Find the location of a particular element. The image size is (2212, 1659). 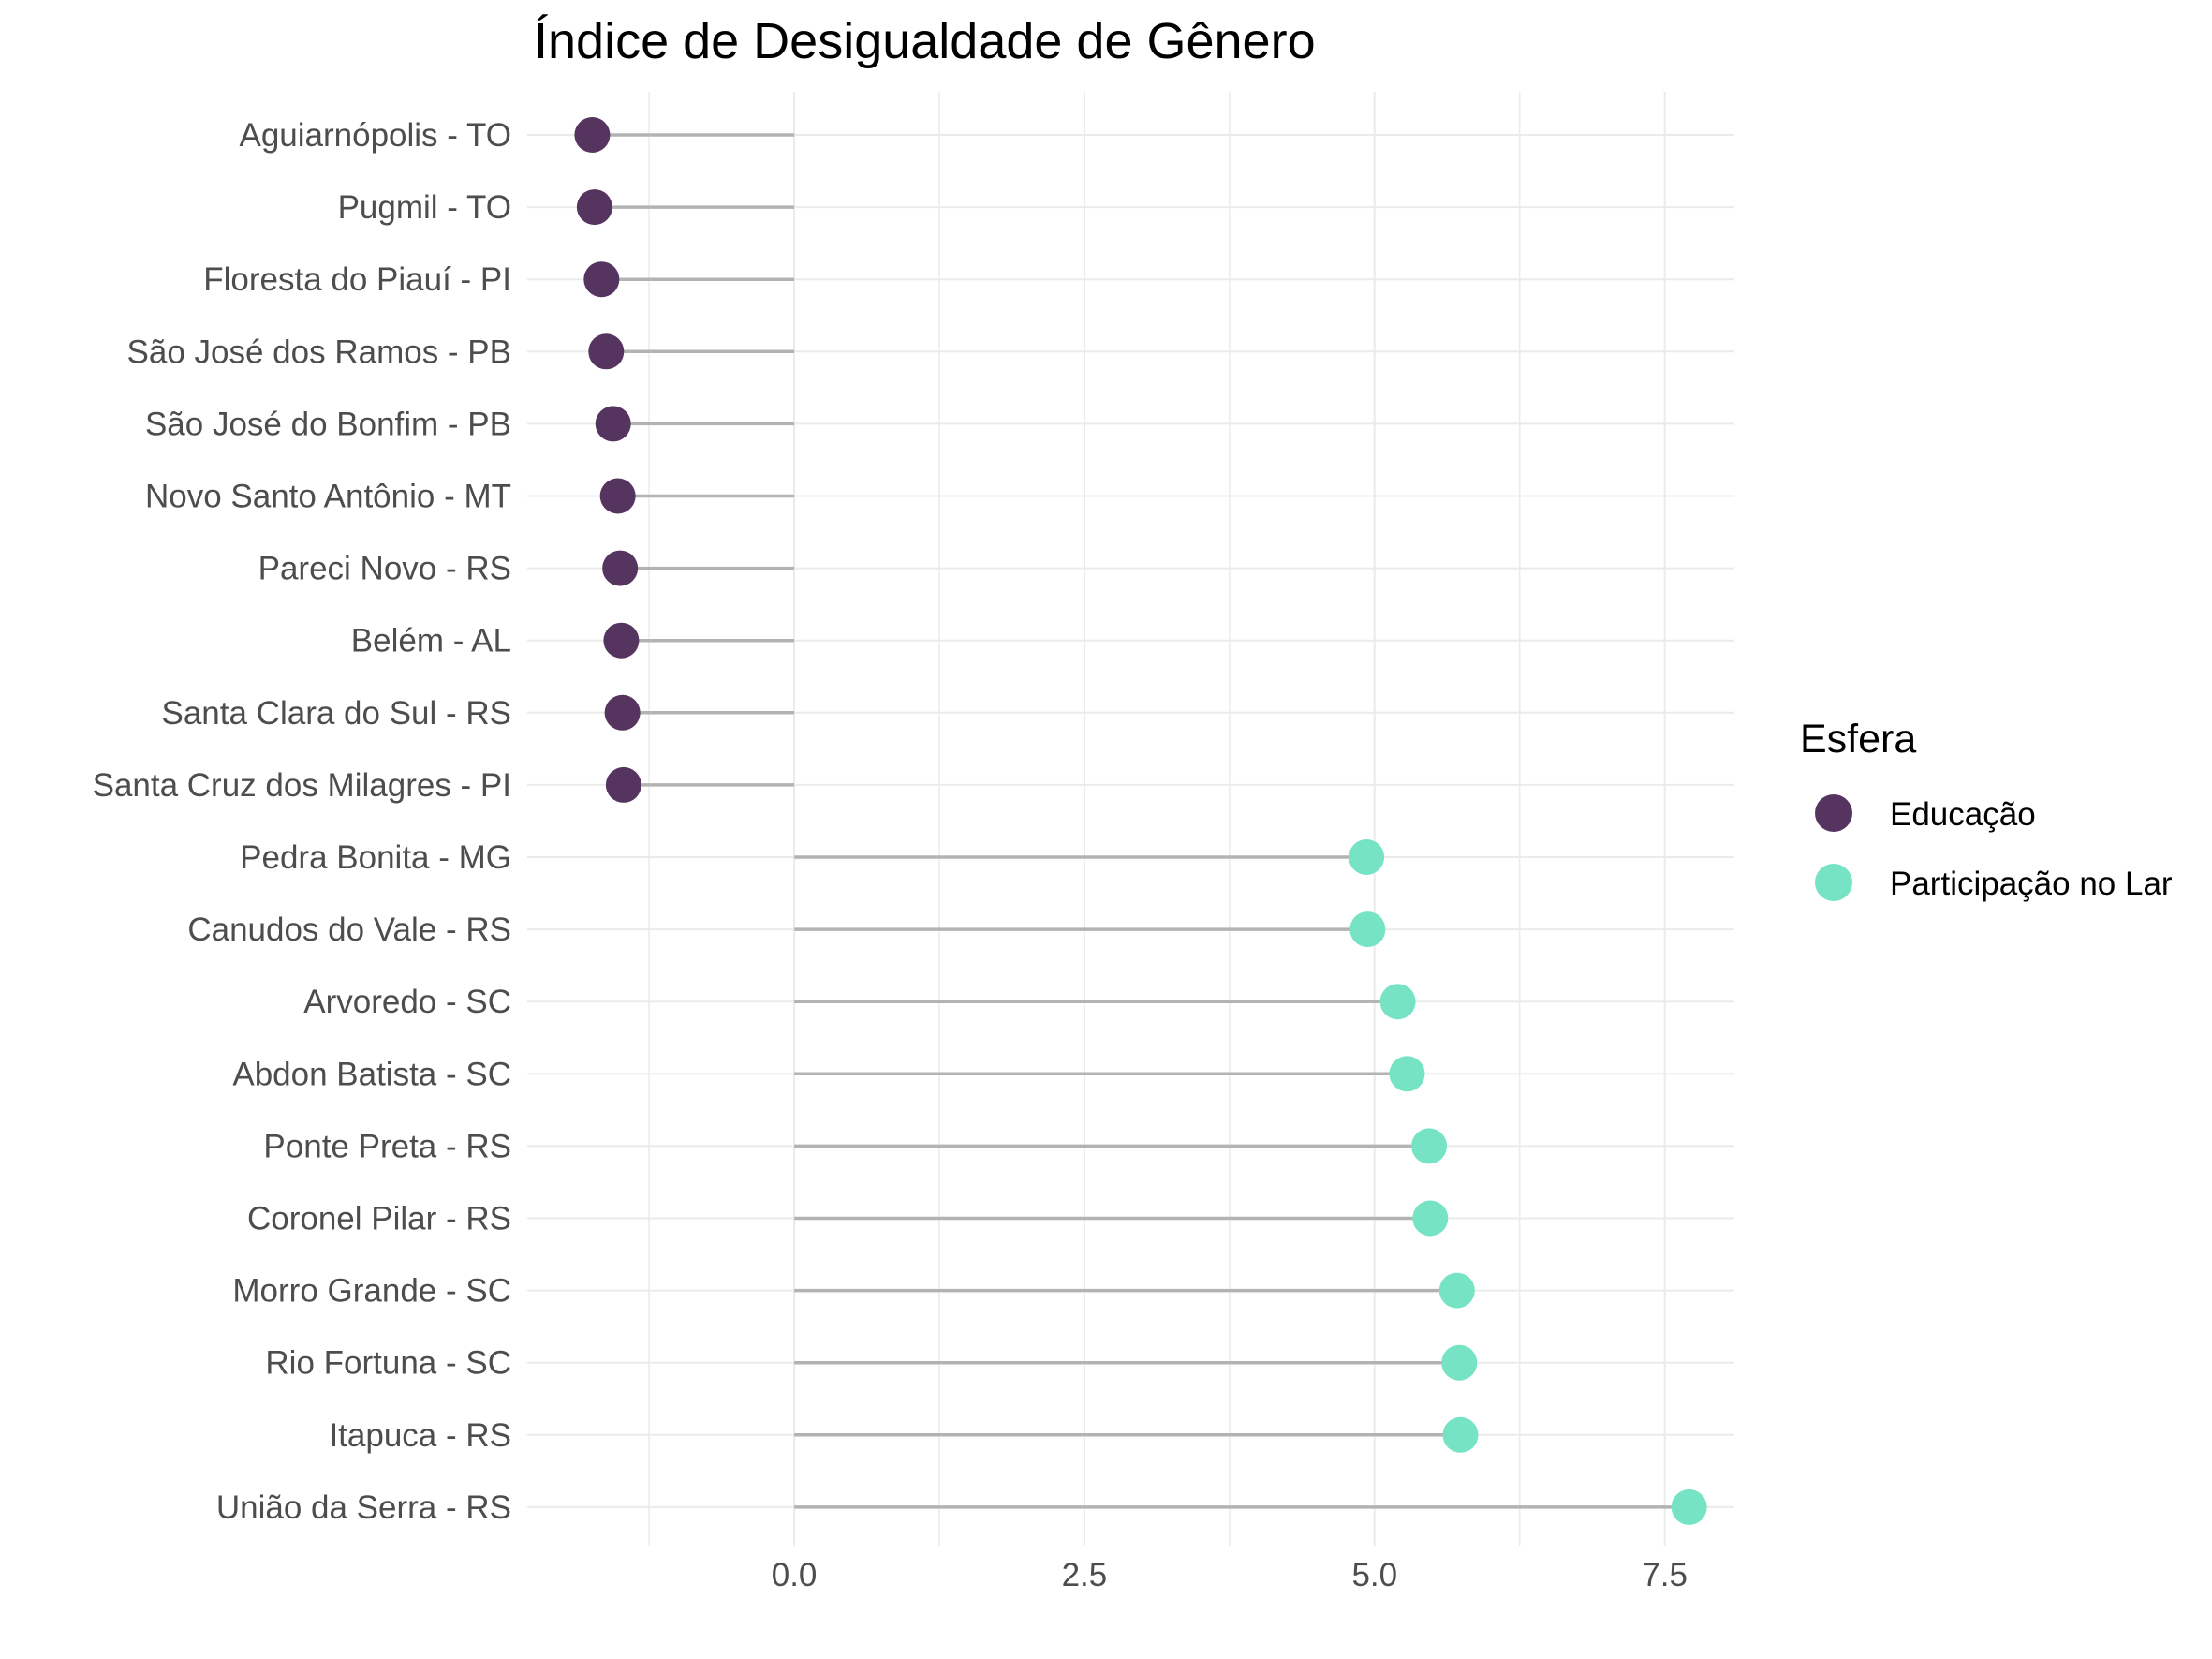

point-santa-clara-do-sul-rs is located at coordinates (622, 713).